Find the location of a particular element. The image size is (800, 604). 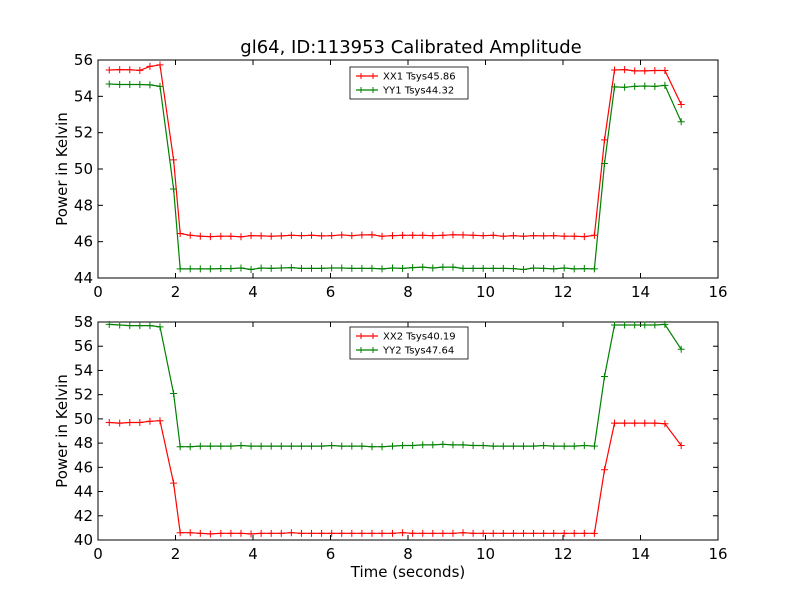

x-tick-label: 0 is located at coordinates (98, 554).